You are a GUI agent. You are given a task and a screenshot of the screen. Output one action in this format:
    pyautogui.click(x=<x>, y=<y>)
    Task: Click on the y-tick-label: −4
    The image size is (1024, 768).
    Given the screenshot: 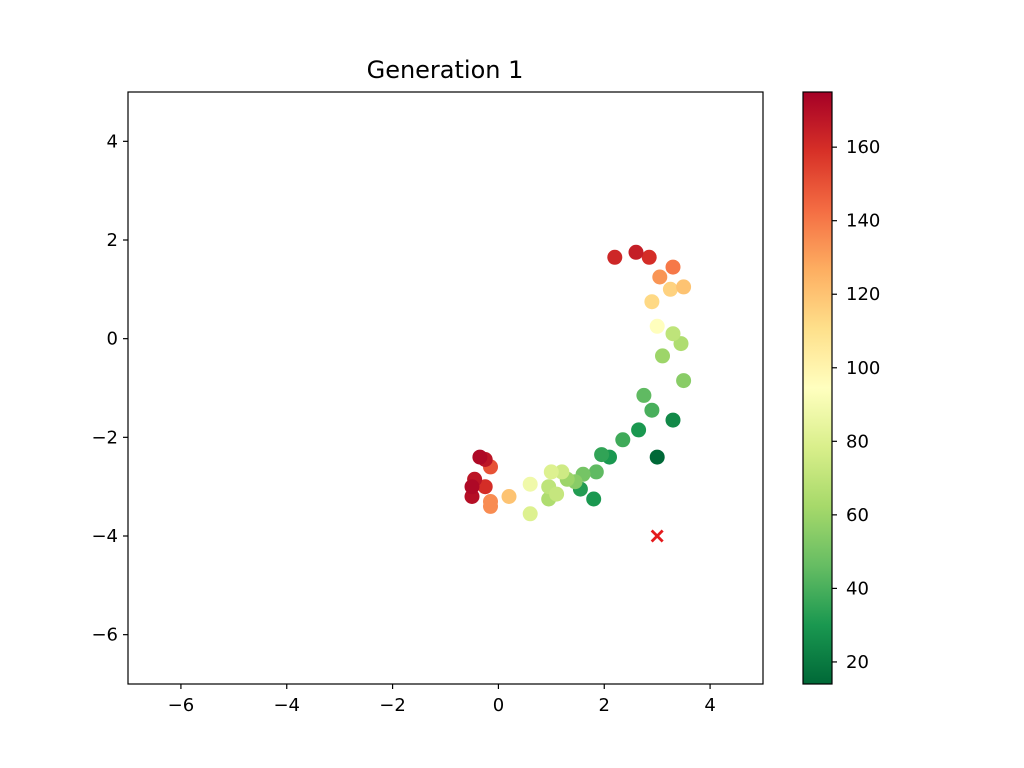 What is the action you would take?
    pyautogui.click(x=104, y=536)
    